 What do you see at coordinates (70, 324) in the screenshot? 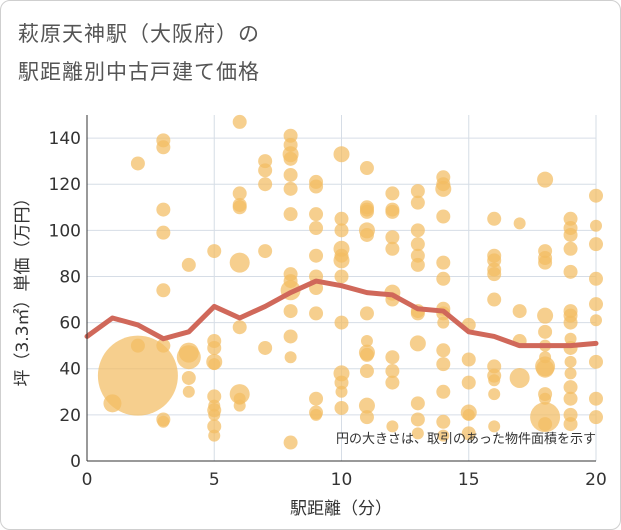
I see `y-tick-label: 60` at bounding box center [70, 324].